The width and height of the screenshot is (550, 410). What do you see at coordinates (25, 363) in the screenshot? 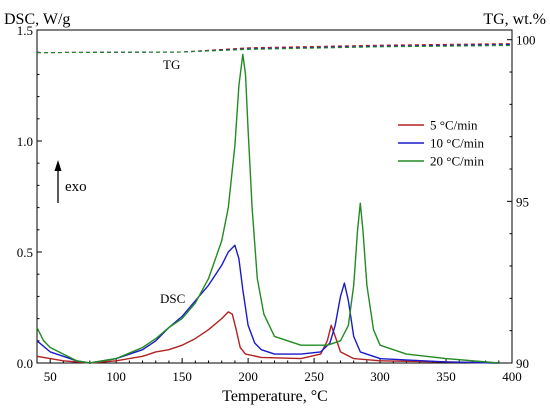
I see `left-tick-label: 0.0` at bounding box center [25, 363].